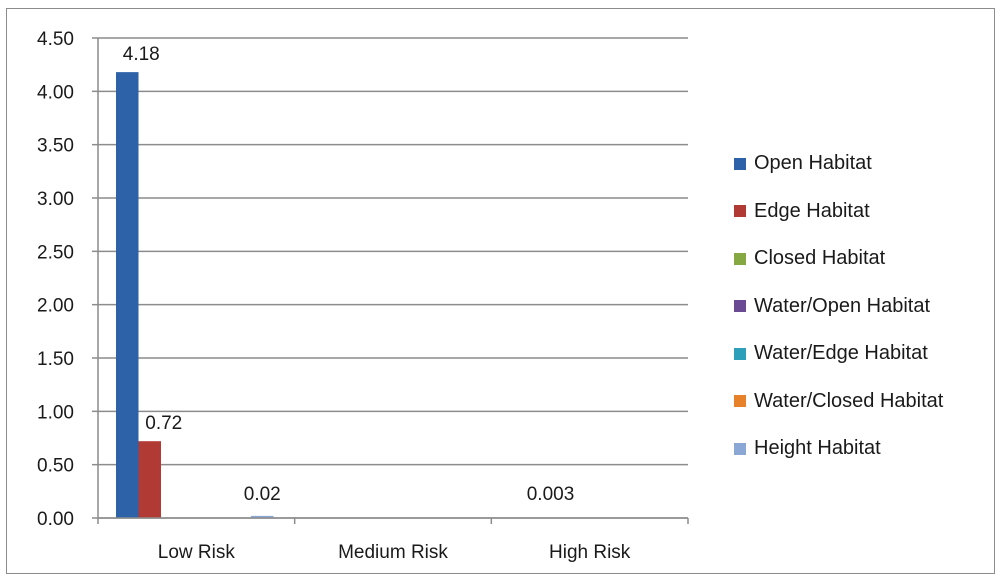 The height and width of the screenshot is (581, 1003). What do you see at coordinates (55, 39) in the screenshot?
I see `y-tick-label: 4.50` at bounding box center [55, 39].